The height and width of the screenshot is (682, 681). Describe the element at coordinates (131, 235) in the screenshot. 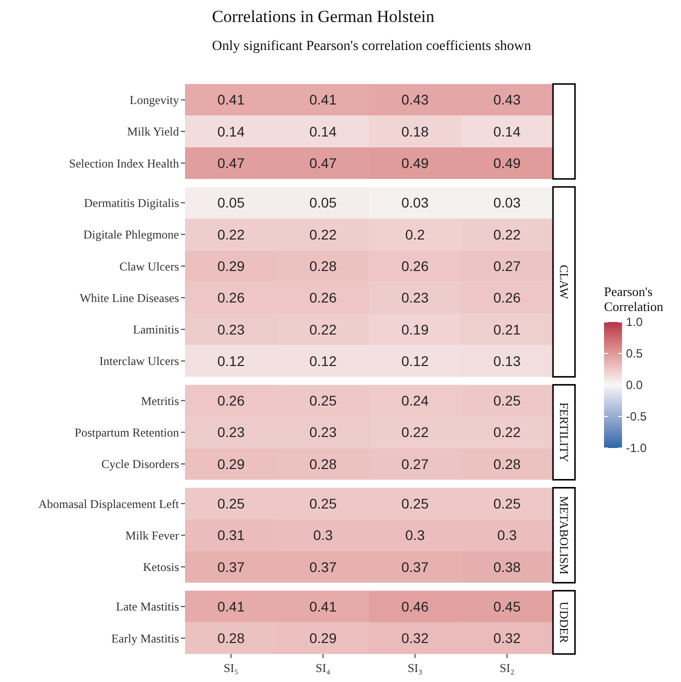

I see `y-tick-label: Digitale Phlegmone` at that location.